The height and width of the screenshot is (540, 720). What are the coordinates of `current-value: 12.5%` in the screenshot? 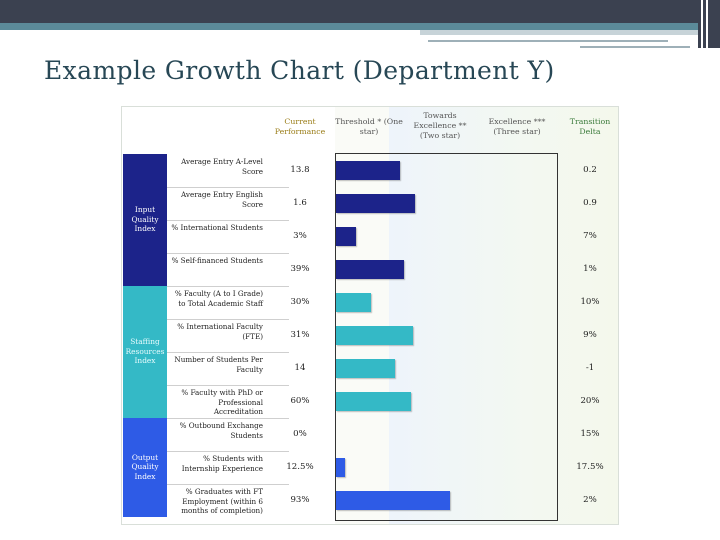 It's located at (300, 467).